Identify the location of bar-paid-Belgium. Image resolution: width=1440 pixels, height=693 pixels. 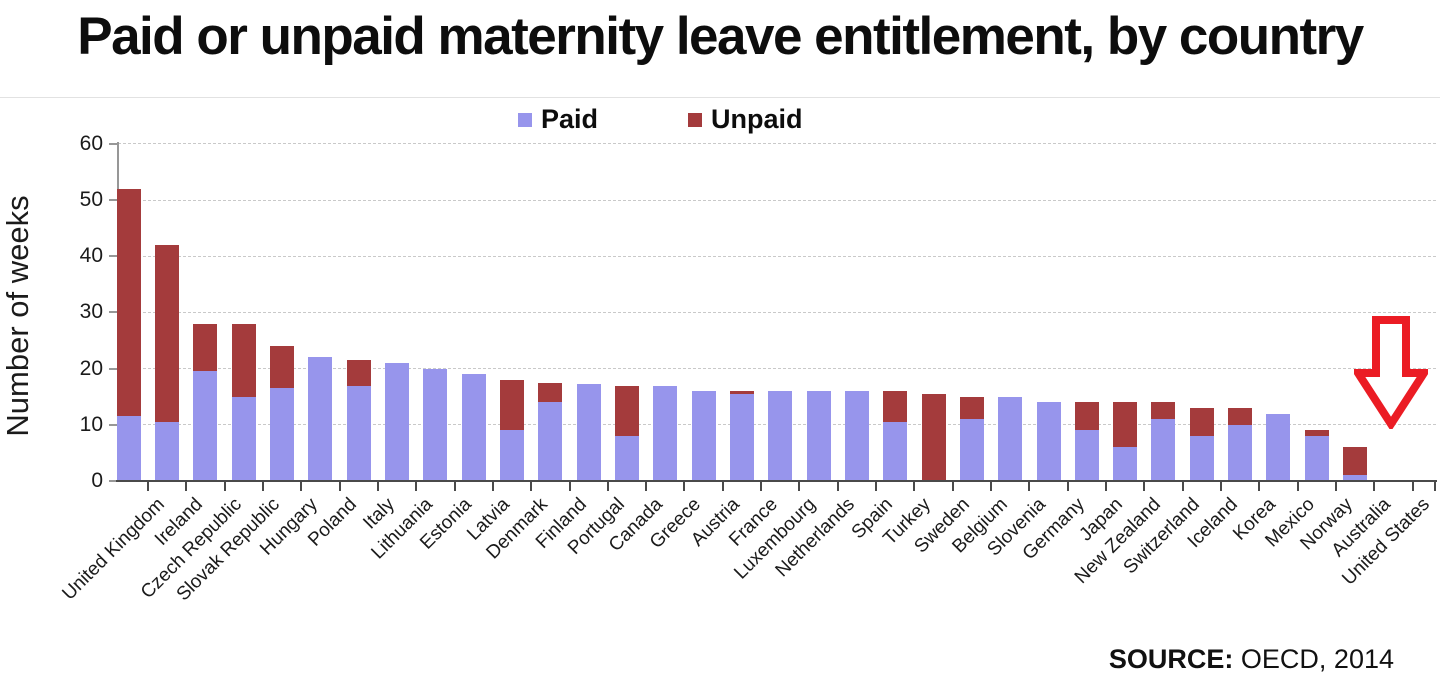
(971, 450).